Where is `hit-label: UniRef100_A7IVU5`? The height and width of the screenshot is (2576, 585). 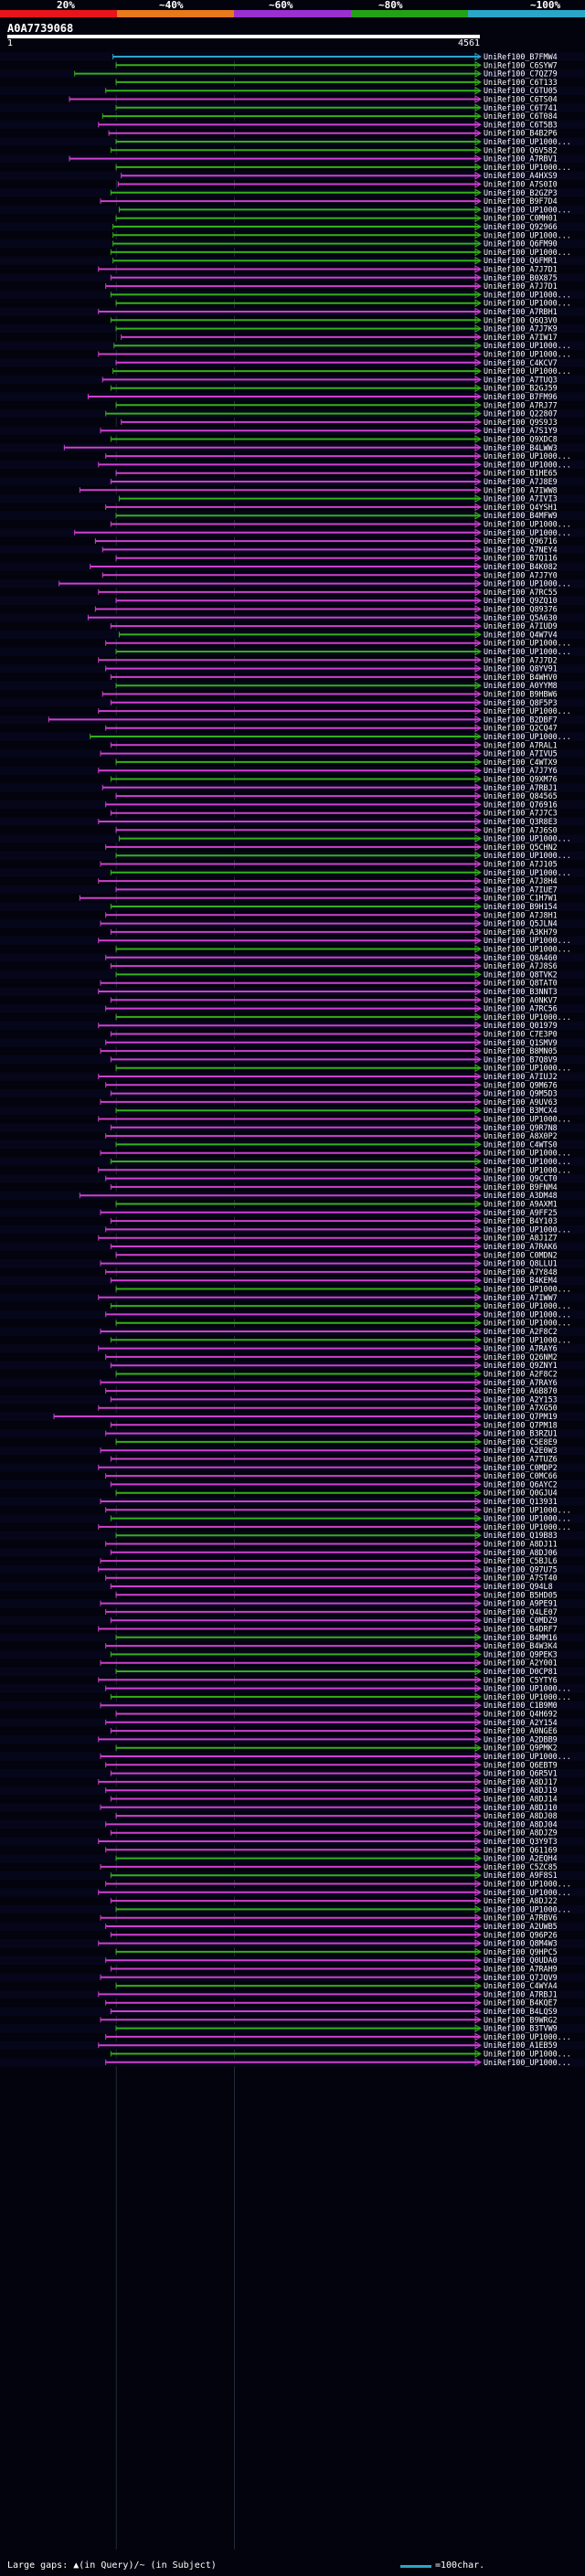 hit-label: UniRef100_A7IVU5 is located at coordinates (521, 753).